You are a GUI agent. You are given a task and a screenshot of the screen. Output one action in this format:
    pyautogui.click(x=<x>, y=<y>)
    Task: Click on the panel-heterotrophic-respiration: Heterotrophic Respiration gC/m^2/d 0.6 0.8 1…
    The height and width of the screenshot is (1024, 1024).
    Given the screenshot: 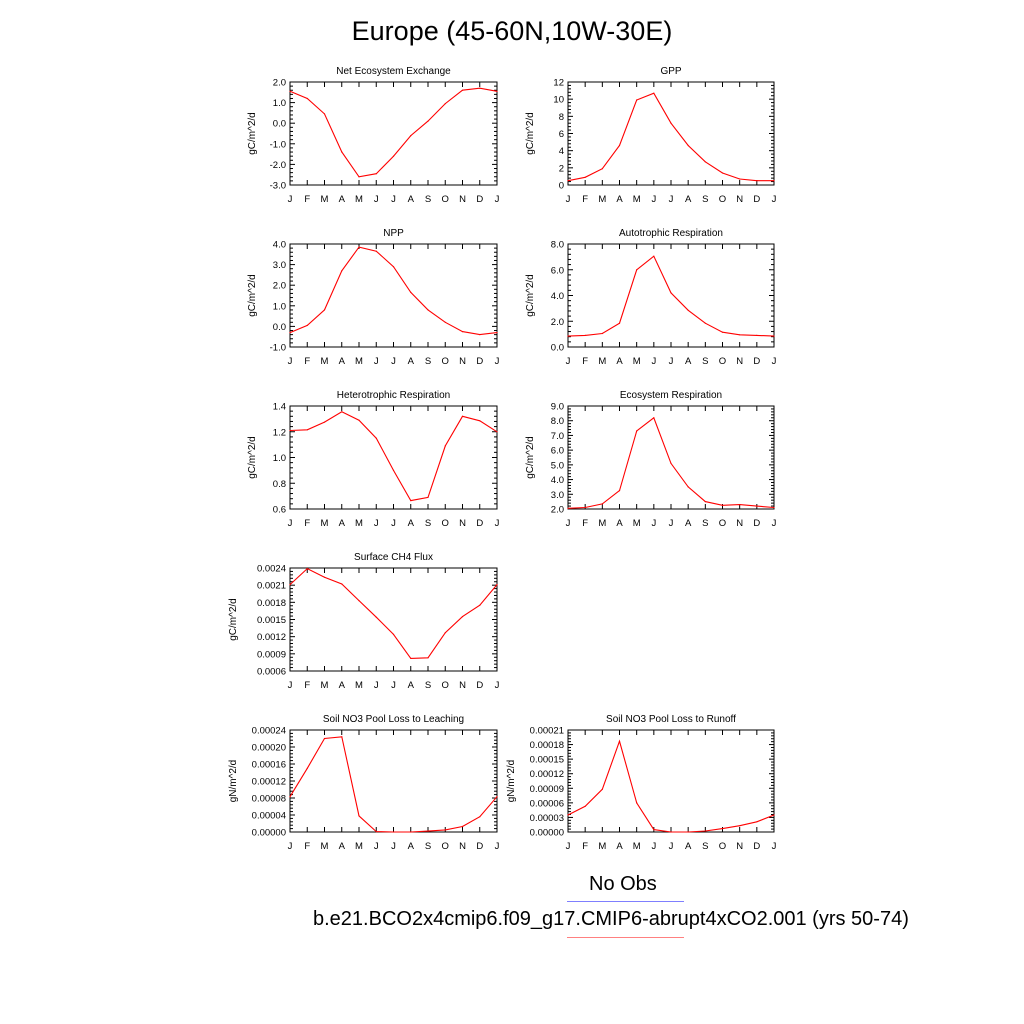 What is the action you would take?
    pyautogui.click(x=373, y=459)
    